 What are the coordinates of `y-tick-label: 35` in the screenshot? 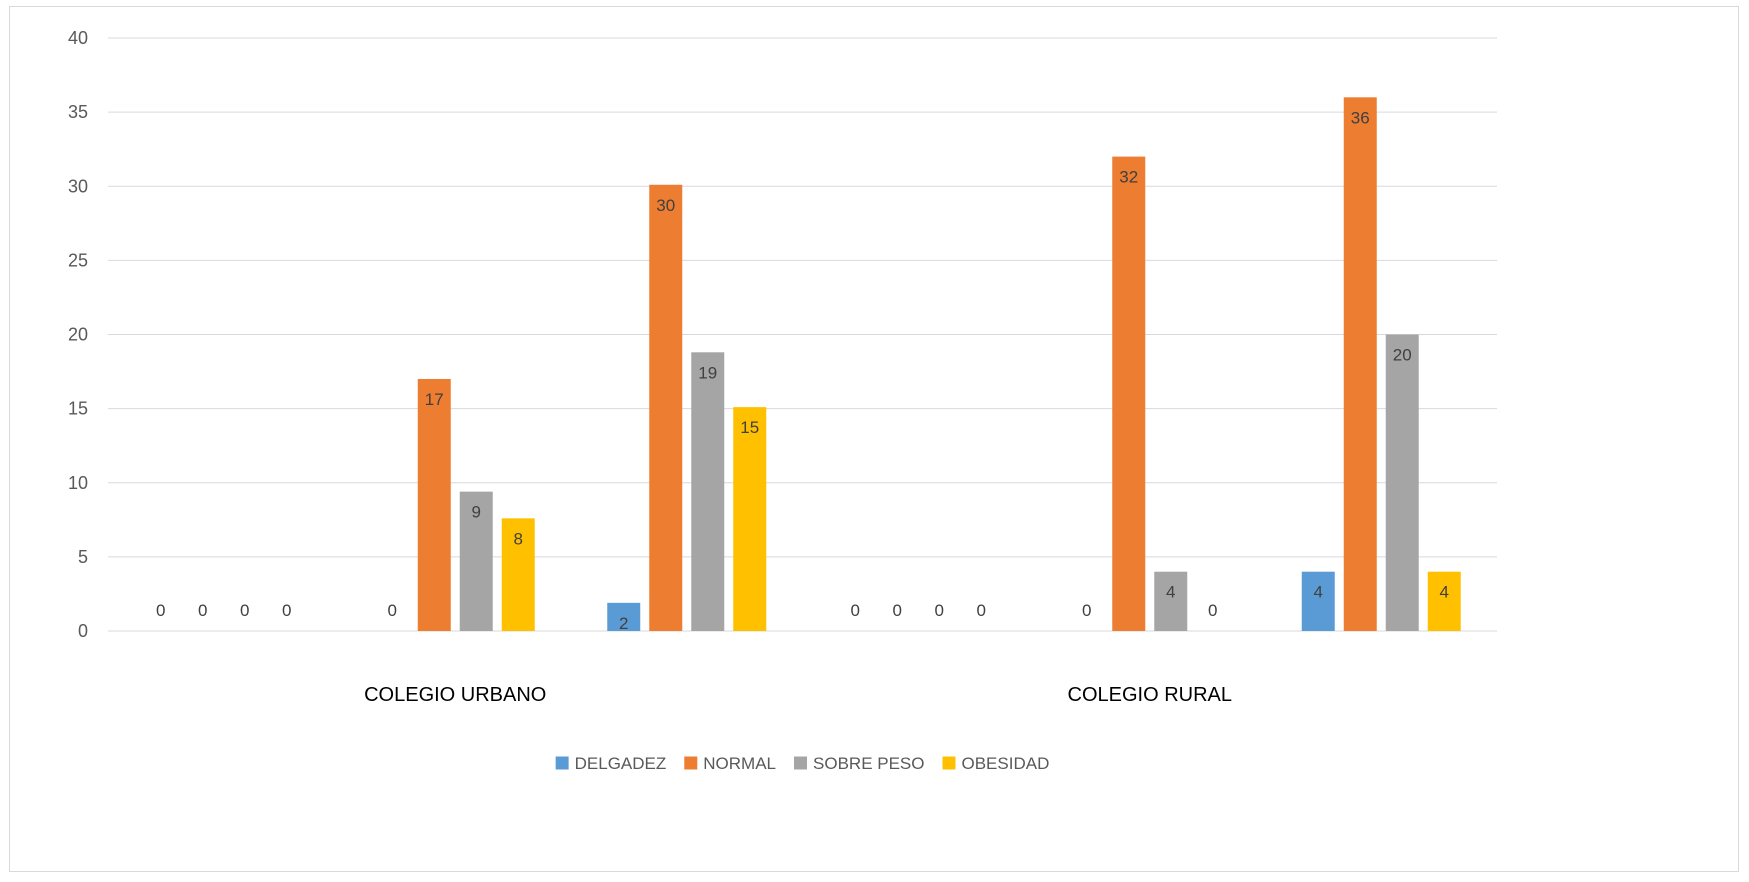 It's located at (78, 112).